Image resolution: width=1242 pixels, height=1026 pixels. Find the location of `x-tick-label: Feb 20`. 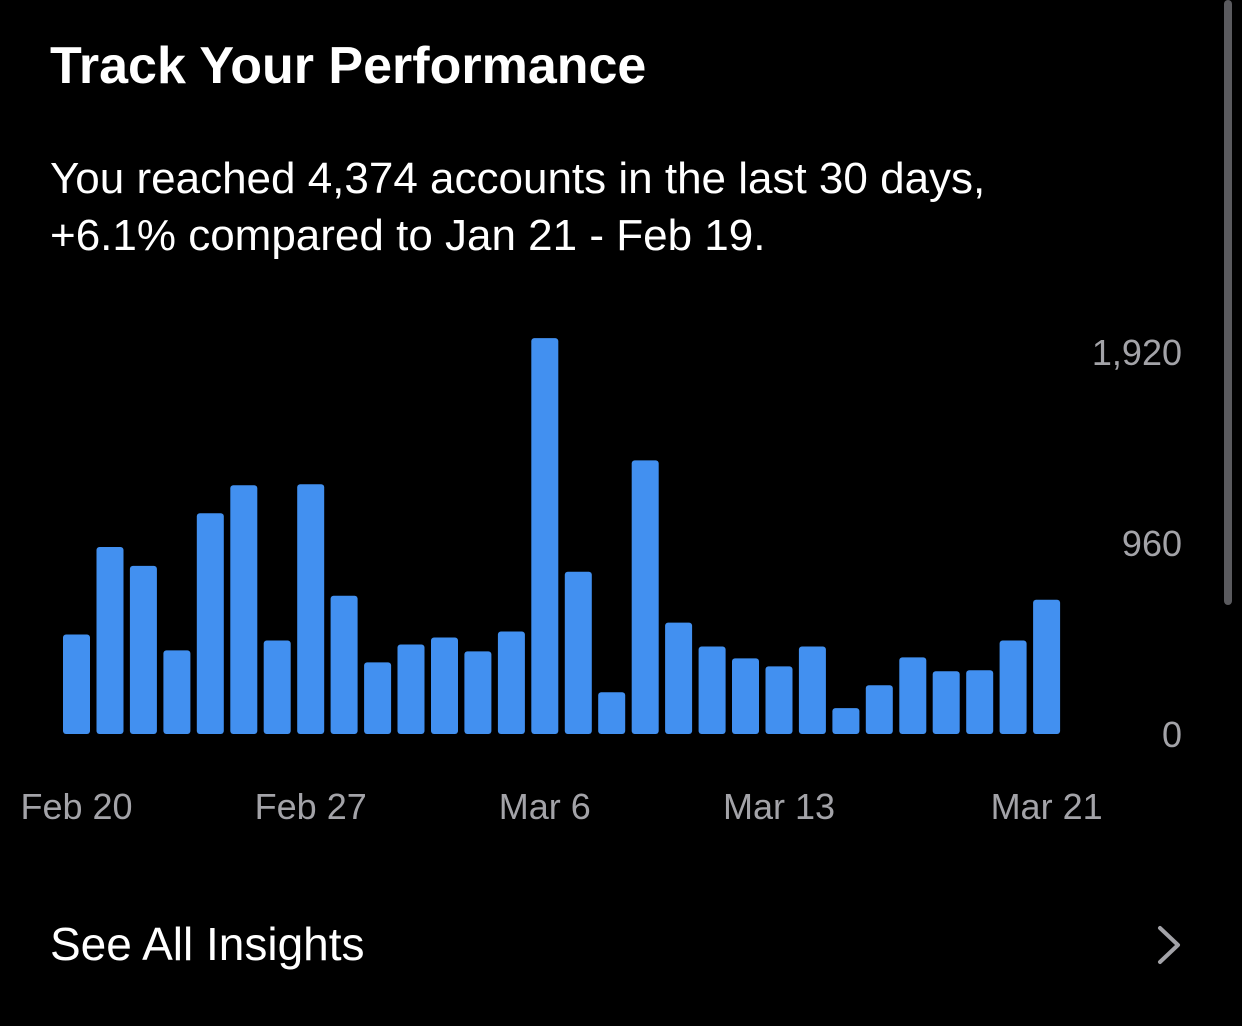

x-tick-label: Feb 20 is located at coordinates (76, 806).